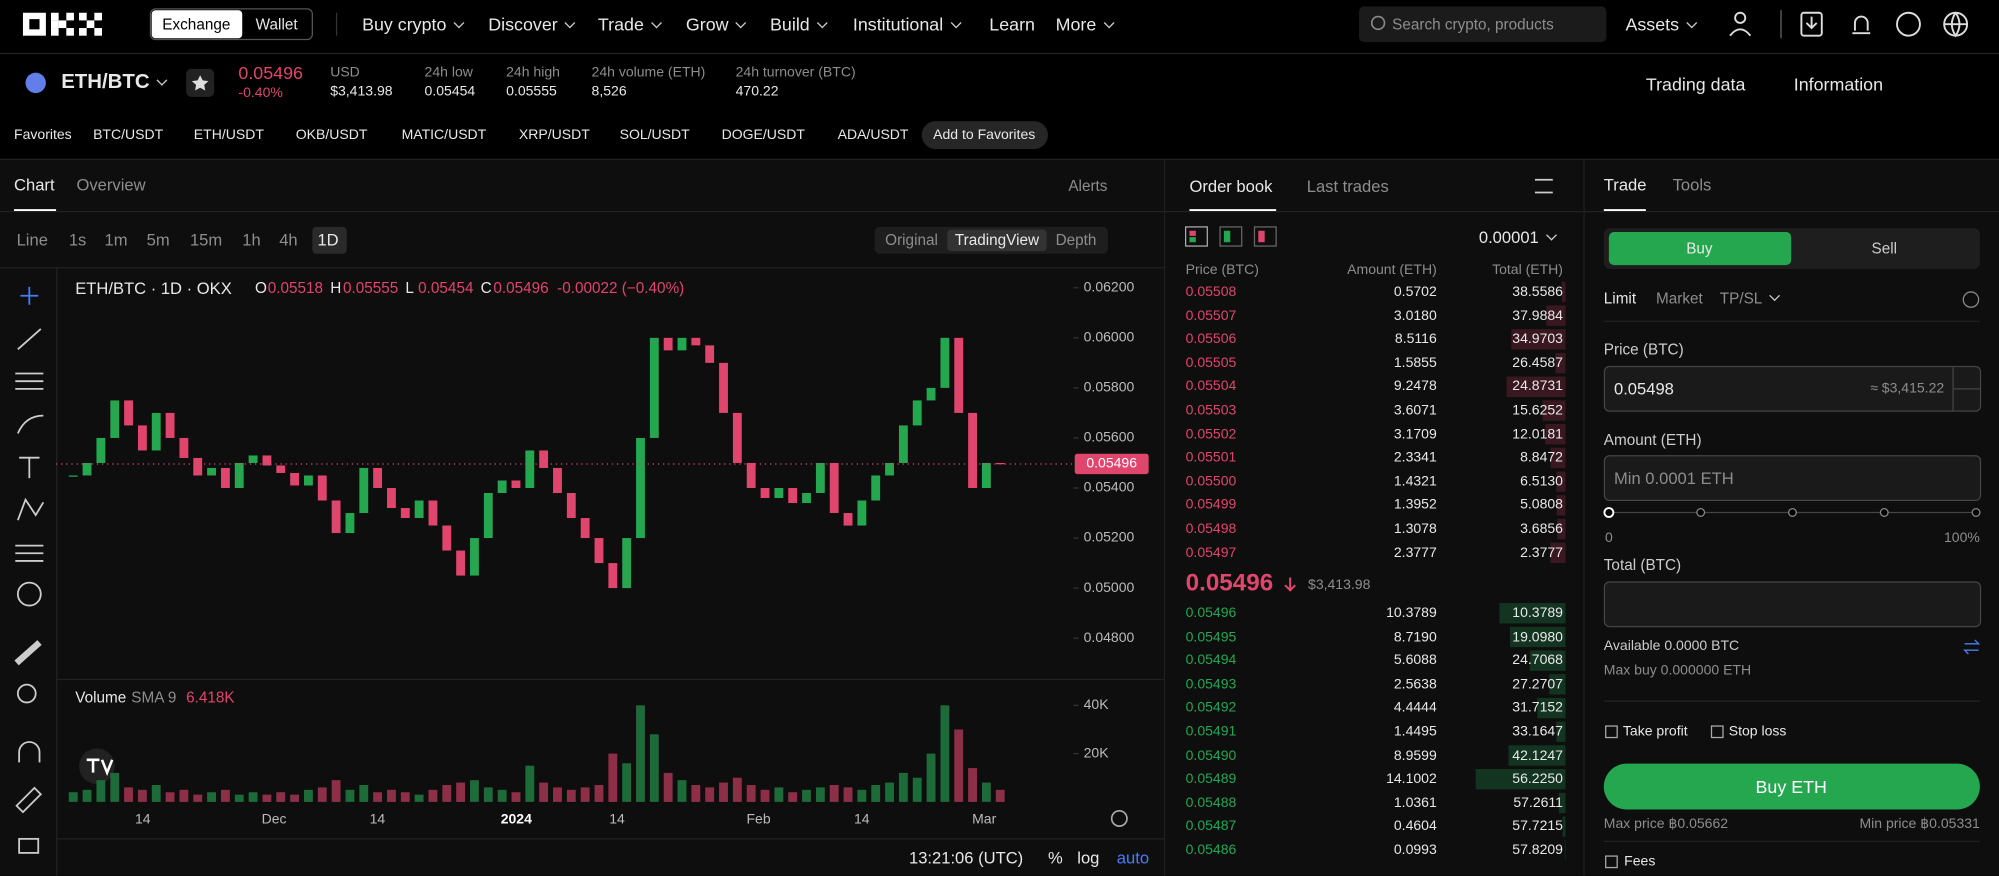 The image size is (1999, 876). I want to click on mid-price: 0.05496, so click(1229, 583).